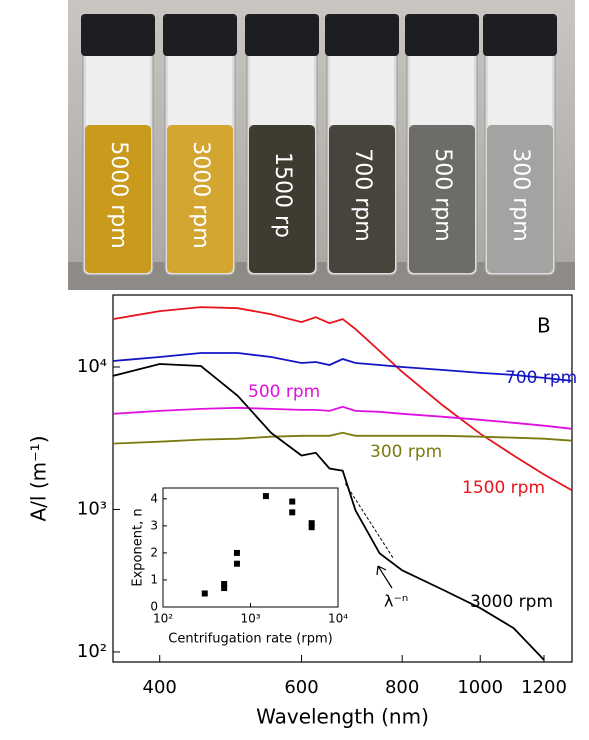  I want to click on y-axis-label: A/l (m⁻¹), so click(39, 479).